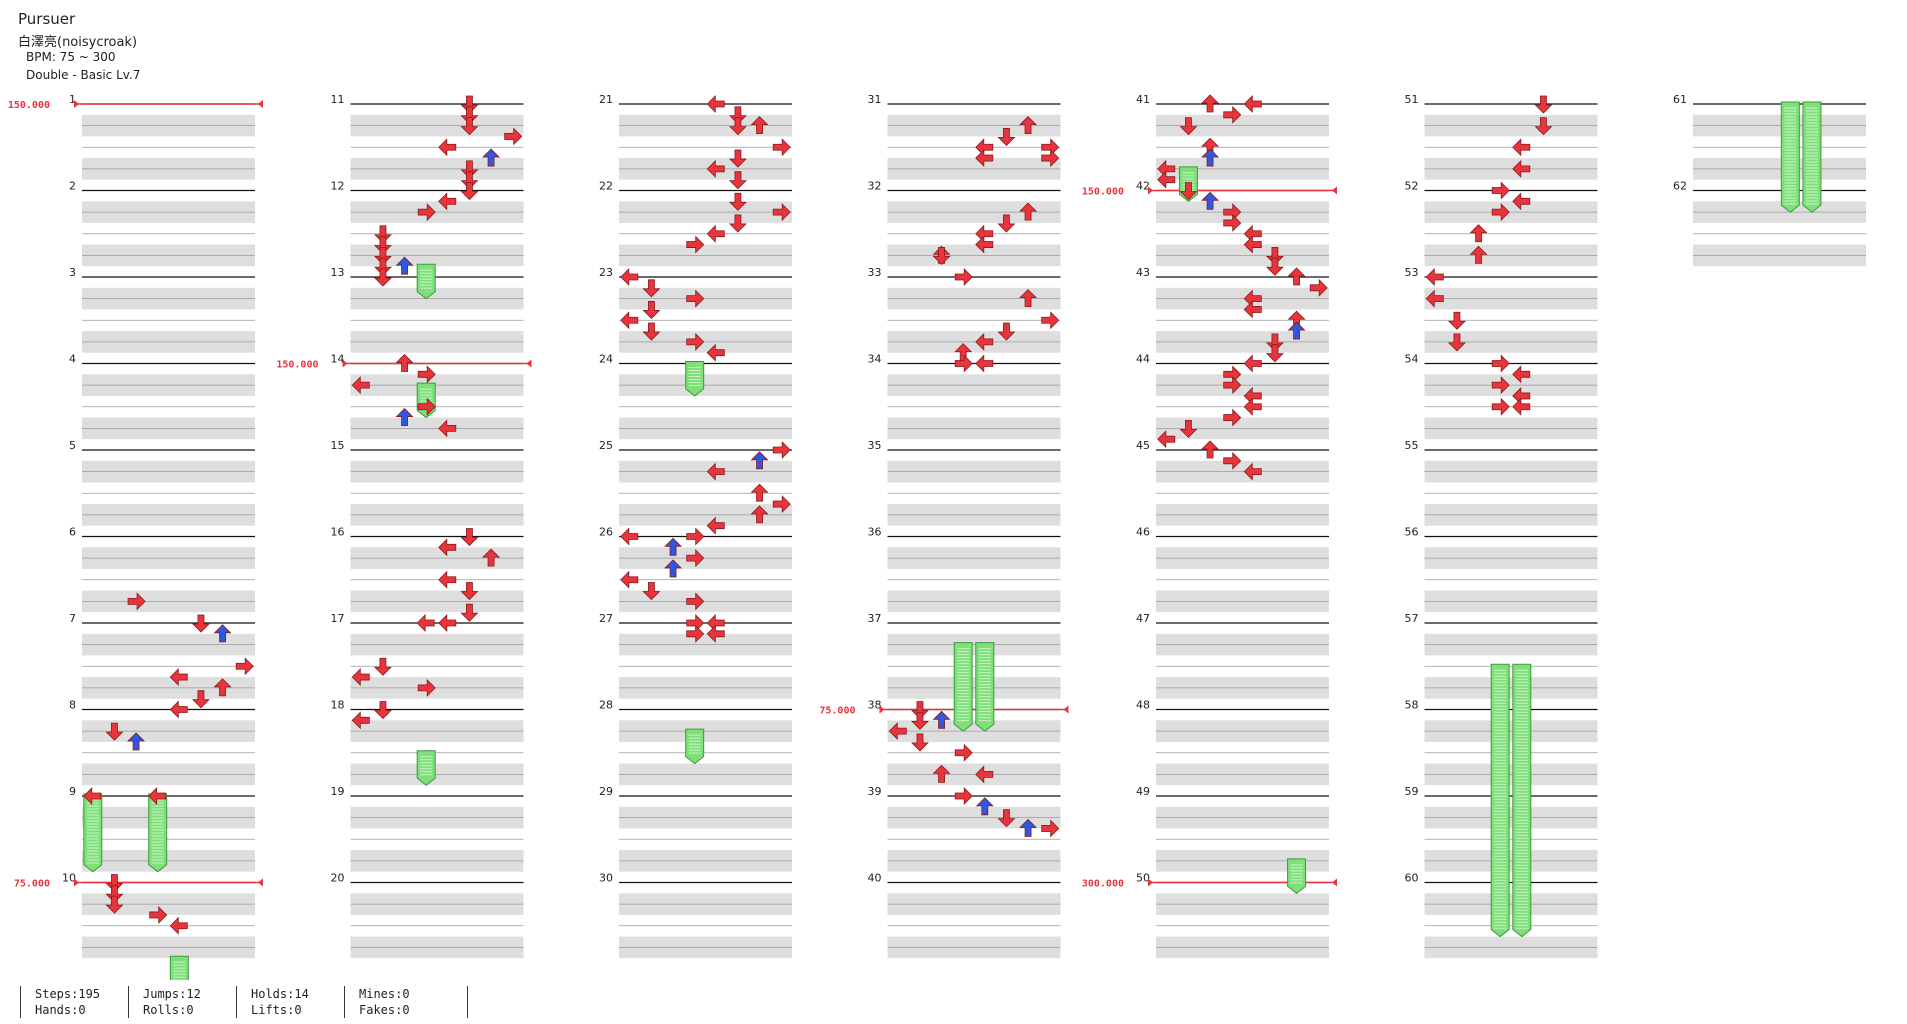 The height and width of the screenshot is (1024, 1907). Describe the element at coordinates (606, 359) in the screenshot. I see `measure-number: 24` at that location.